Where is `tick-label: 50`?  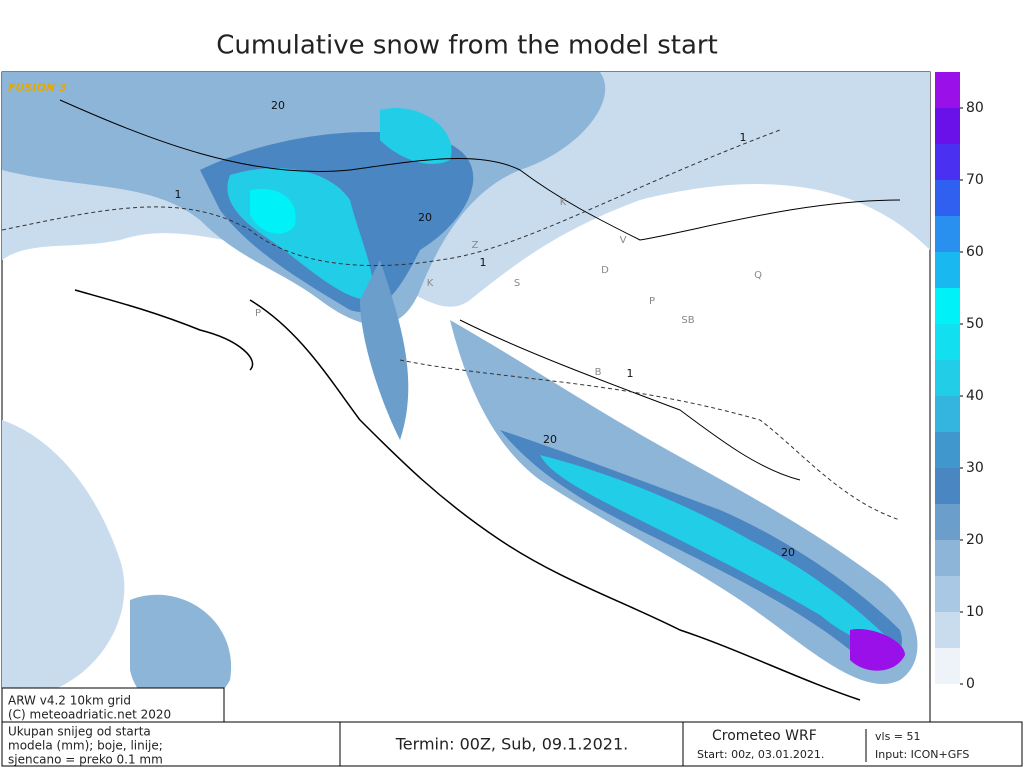
tick-label: 50 is located at coordinates (975, 324).